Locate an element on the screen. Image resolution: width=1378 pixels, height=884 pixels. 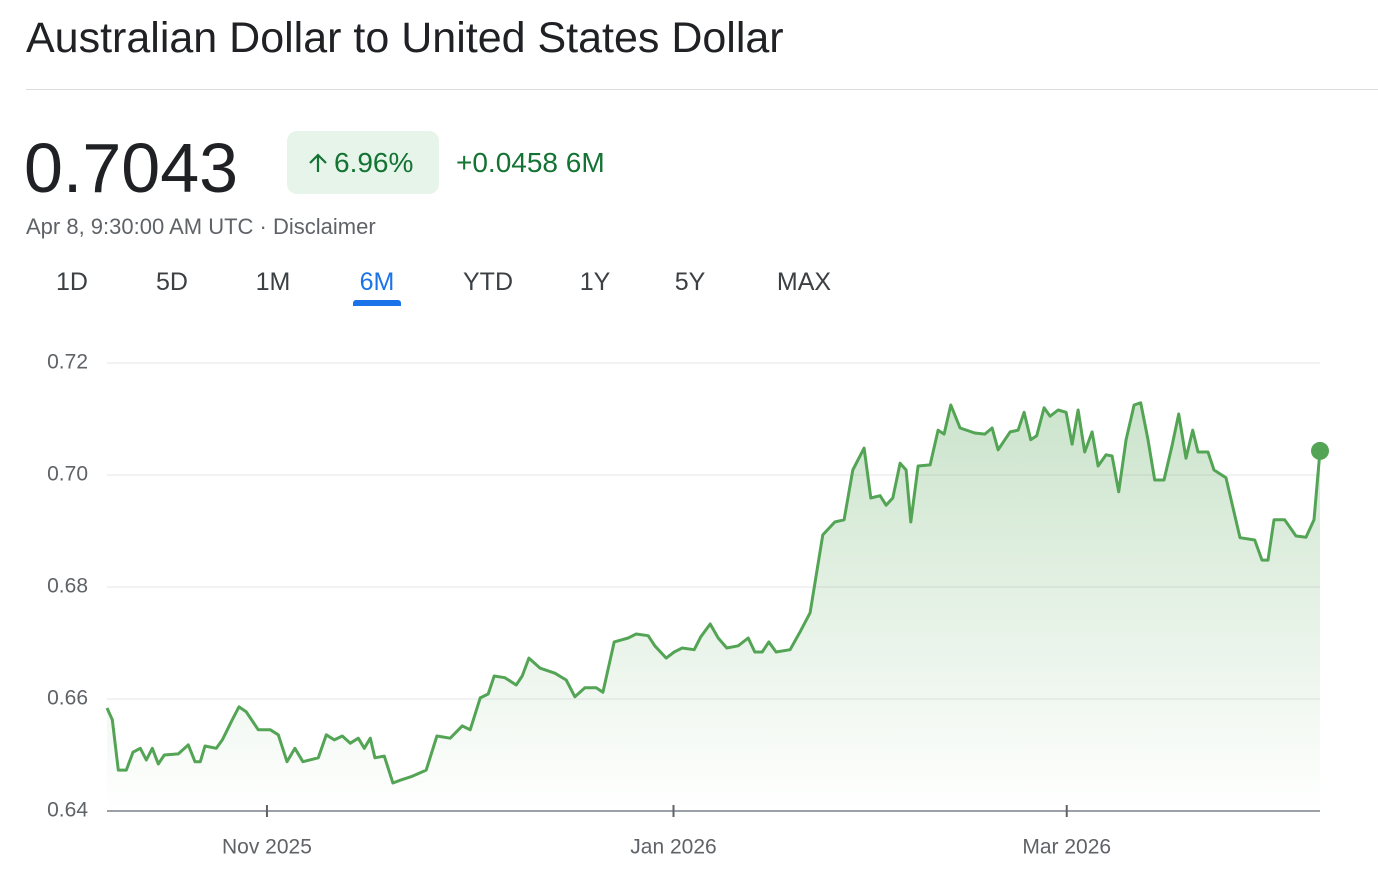
up-arrow is located at coordinates (318, 162).